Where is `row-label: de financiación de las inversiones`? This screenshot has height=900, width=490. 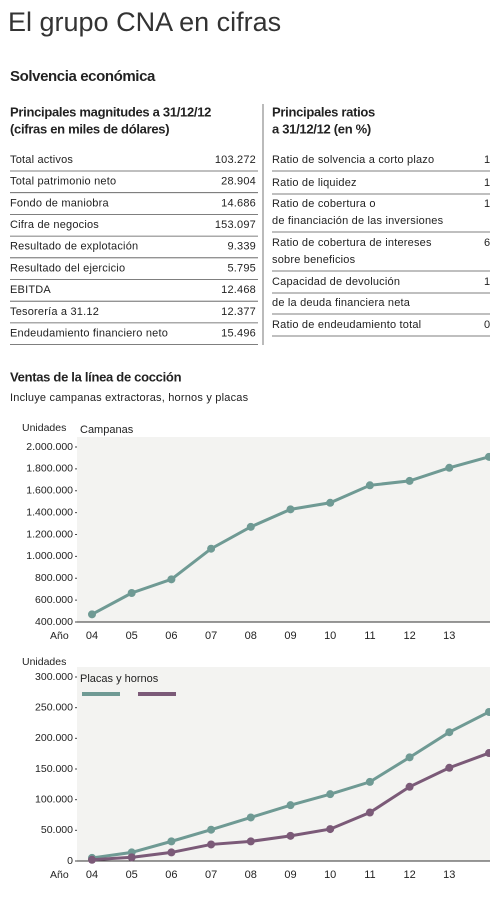 row-label: de financiación de las inversiones is located at coordinates (358, 221).